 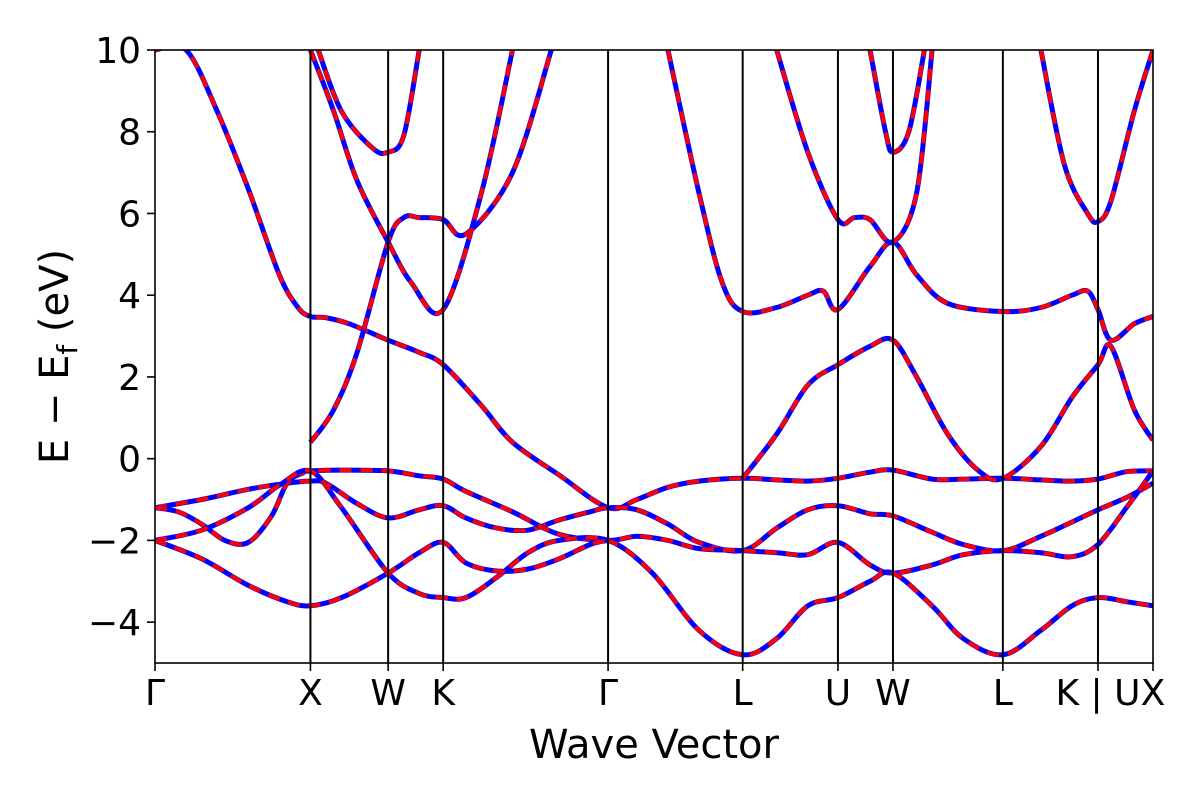 I want to click on x-tick-label-1: X, so click(x=310, y=693).